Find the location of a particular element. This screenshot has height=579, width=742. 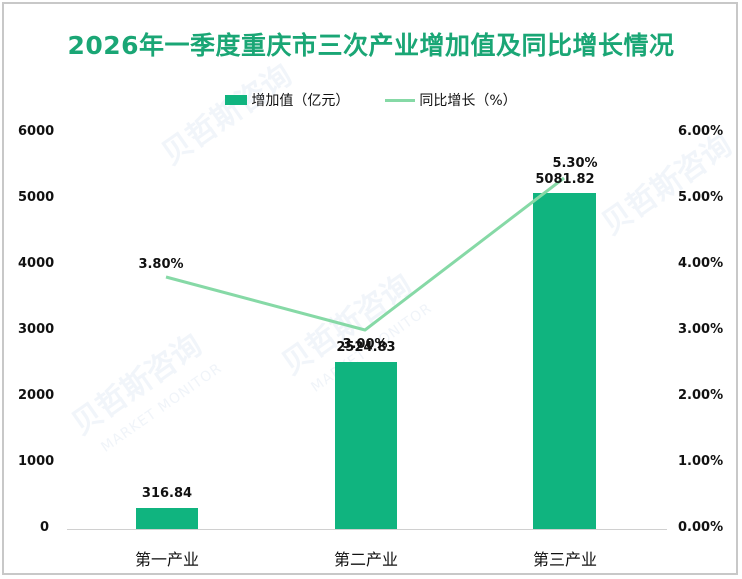

bar-primary-industry is located at coordinates (167, 518).